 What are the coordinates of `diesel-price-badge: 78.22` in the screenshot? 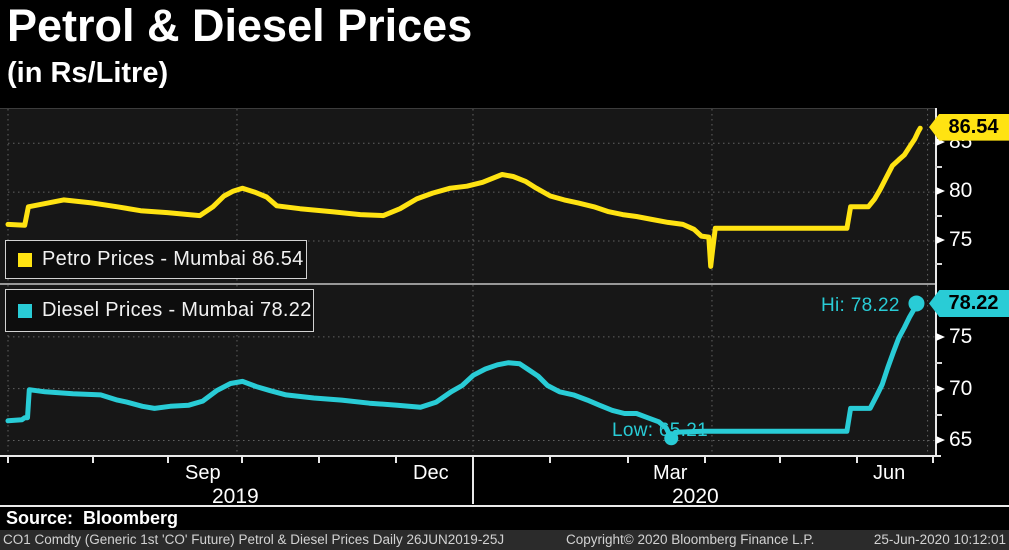 It's located at (969, 303).